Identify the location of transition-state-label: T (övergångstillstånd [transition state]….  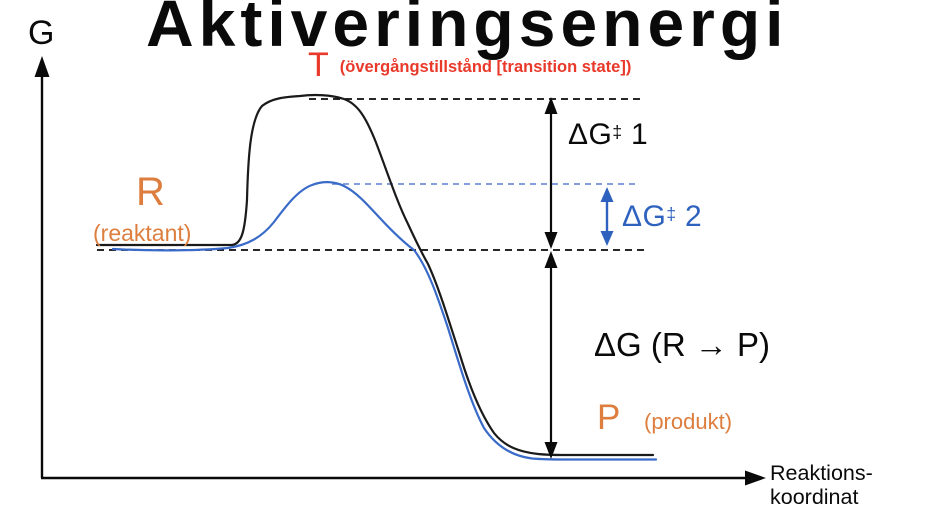
(469, 65).